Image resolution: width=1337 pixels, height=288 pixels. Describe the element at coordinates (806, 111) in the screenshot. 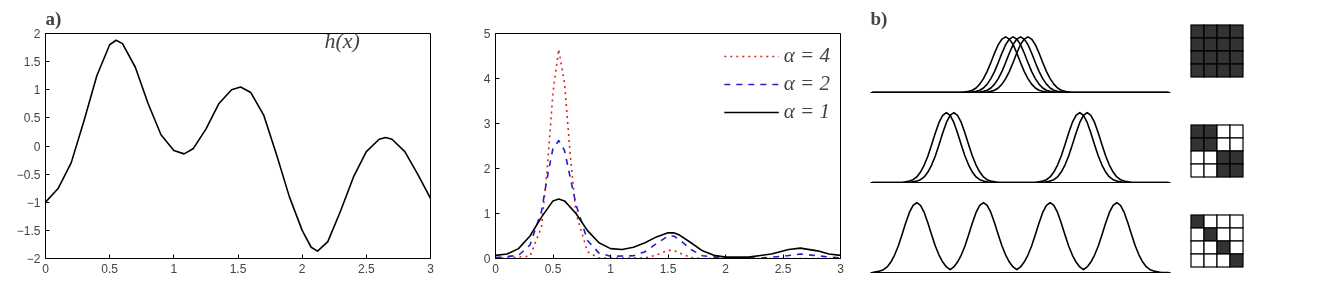

I see `legend-label: α = 1` at that location.